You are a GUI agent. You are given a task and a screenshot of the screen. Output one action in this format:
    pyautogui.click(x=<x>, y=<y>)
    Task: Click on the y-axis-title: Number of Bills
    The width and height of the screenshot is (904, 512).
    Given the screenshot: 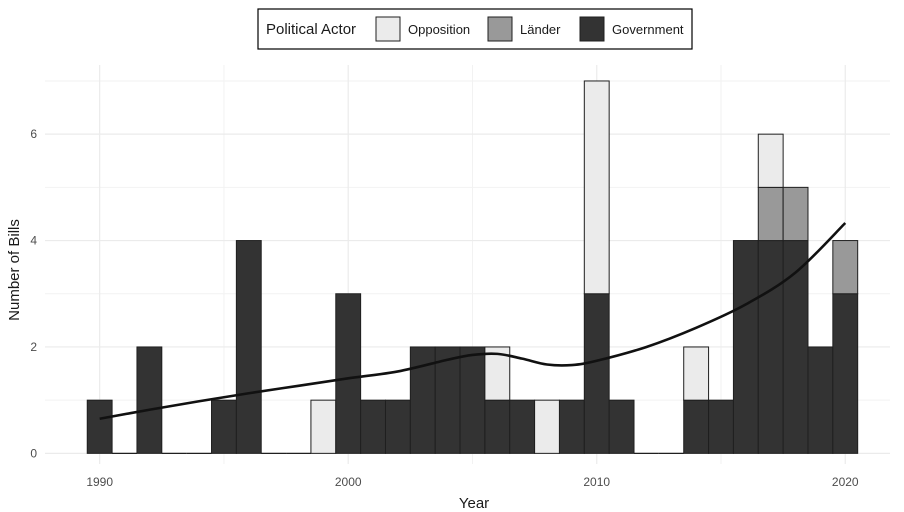 What is the action you would take?
    pyautogui.click(x=14, y=270)
    